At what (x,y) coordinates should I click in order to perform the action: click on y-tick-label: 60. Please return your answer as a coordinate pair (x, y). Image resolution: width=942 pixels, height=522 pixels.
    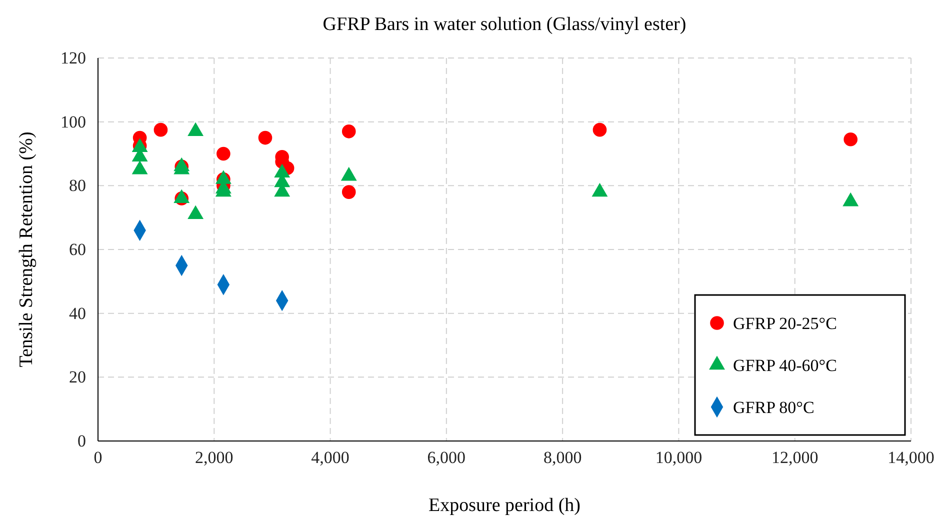
    Looking at the image, I should click on (77, 249).